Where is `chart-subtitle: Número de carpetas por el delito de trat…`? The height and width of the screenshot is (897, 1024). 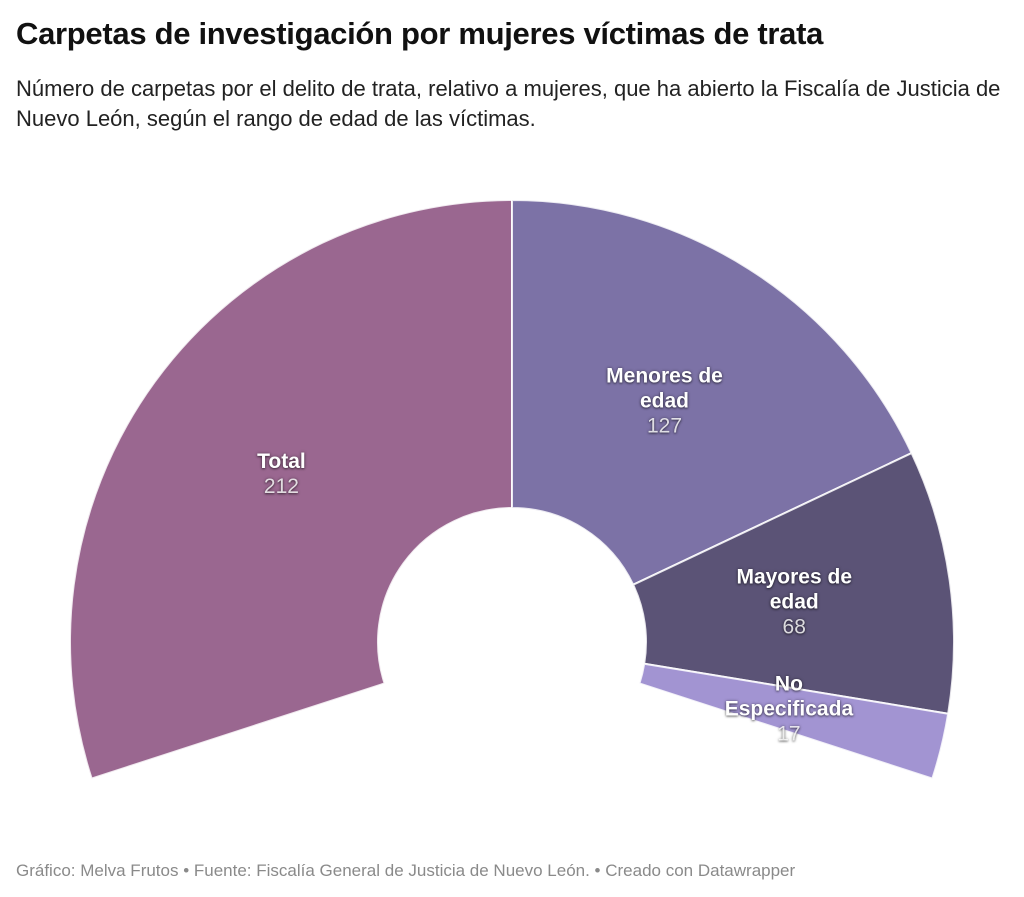
chart-subtitle: Número de carpetas por el delito de trat… is located at coordinates (508, 103).